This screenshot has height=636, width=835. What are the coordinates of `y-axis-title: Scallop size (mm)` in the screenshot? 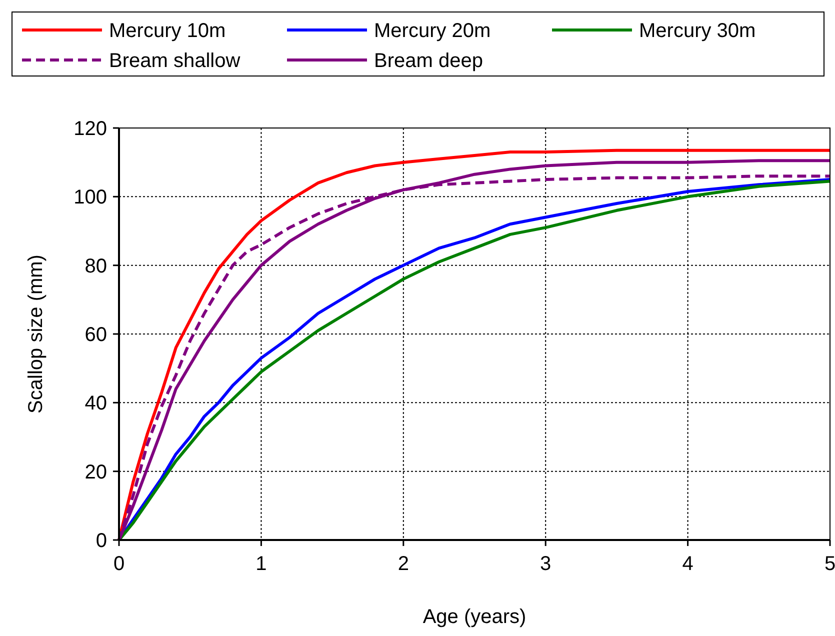 It's located at (36, 334).